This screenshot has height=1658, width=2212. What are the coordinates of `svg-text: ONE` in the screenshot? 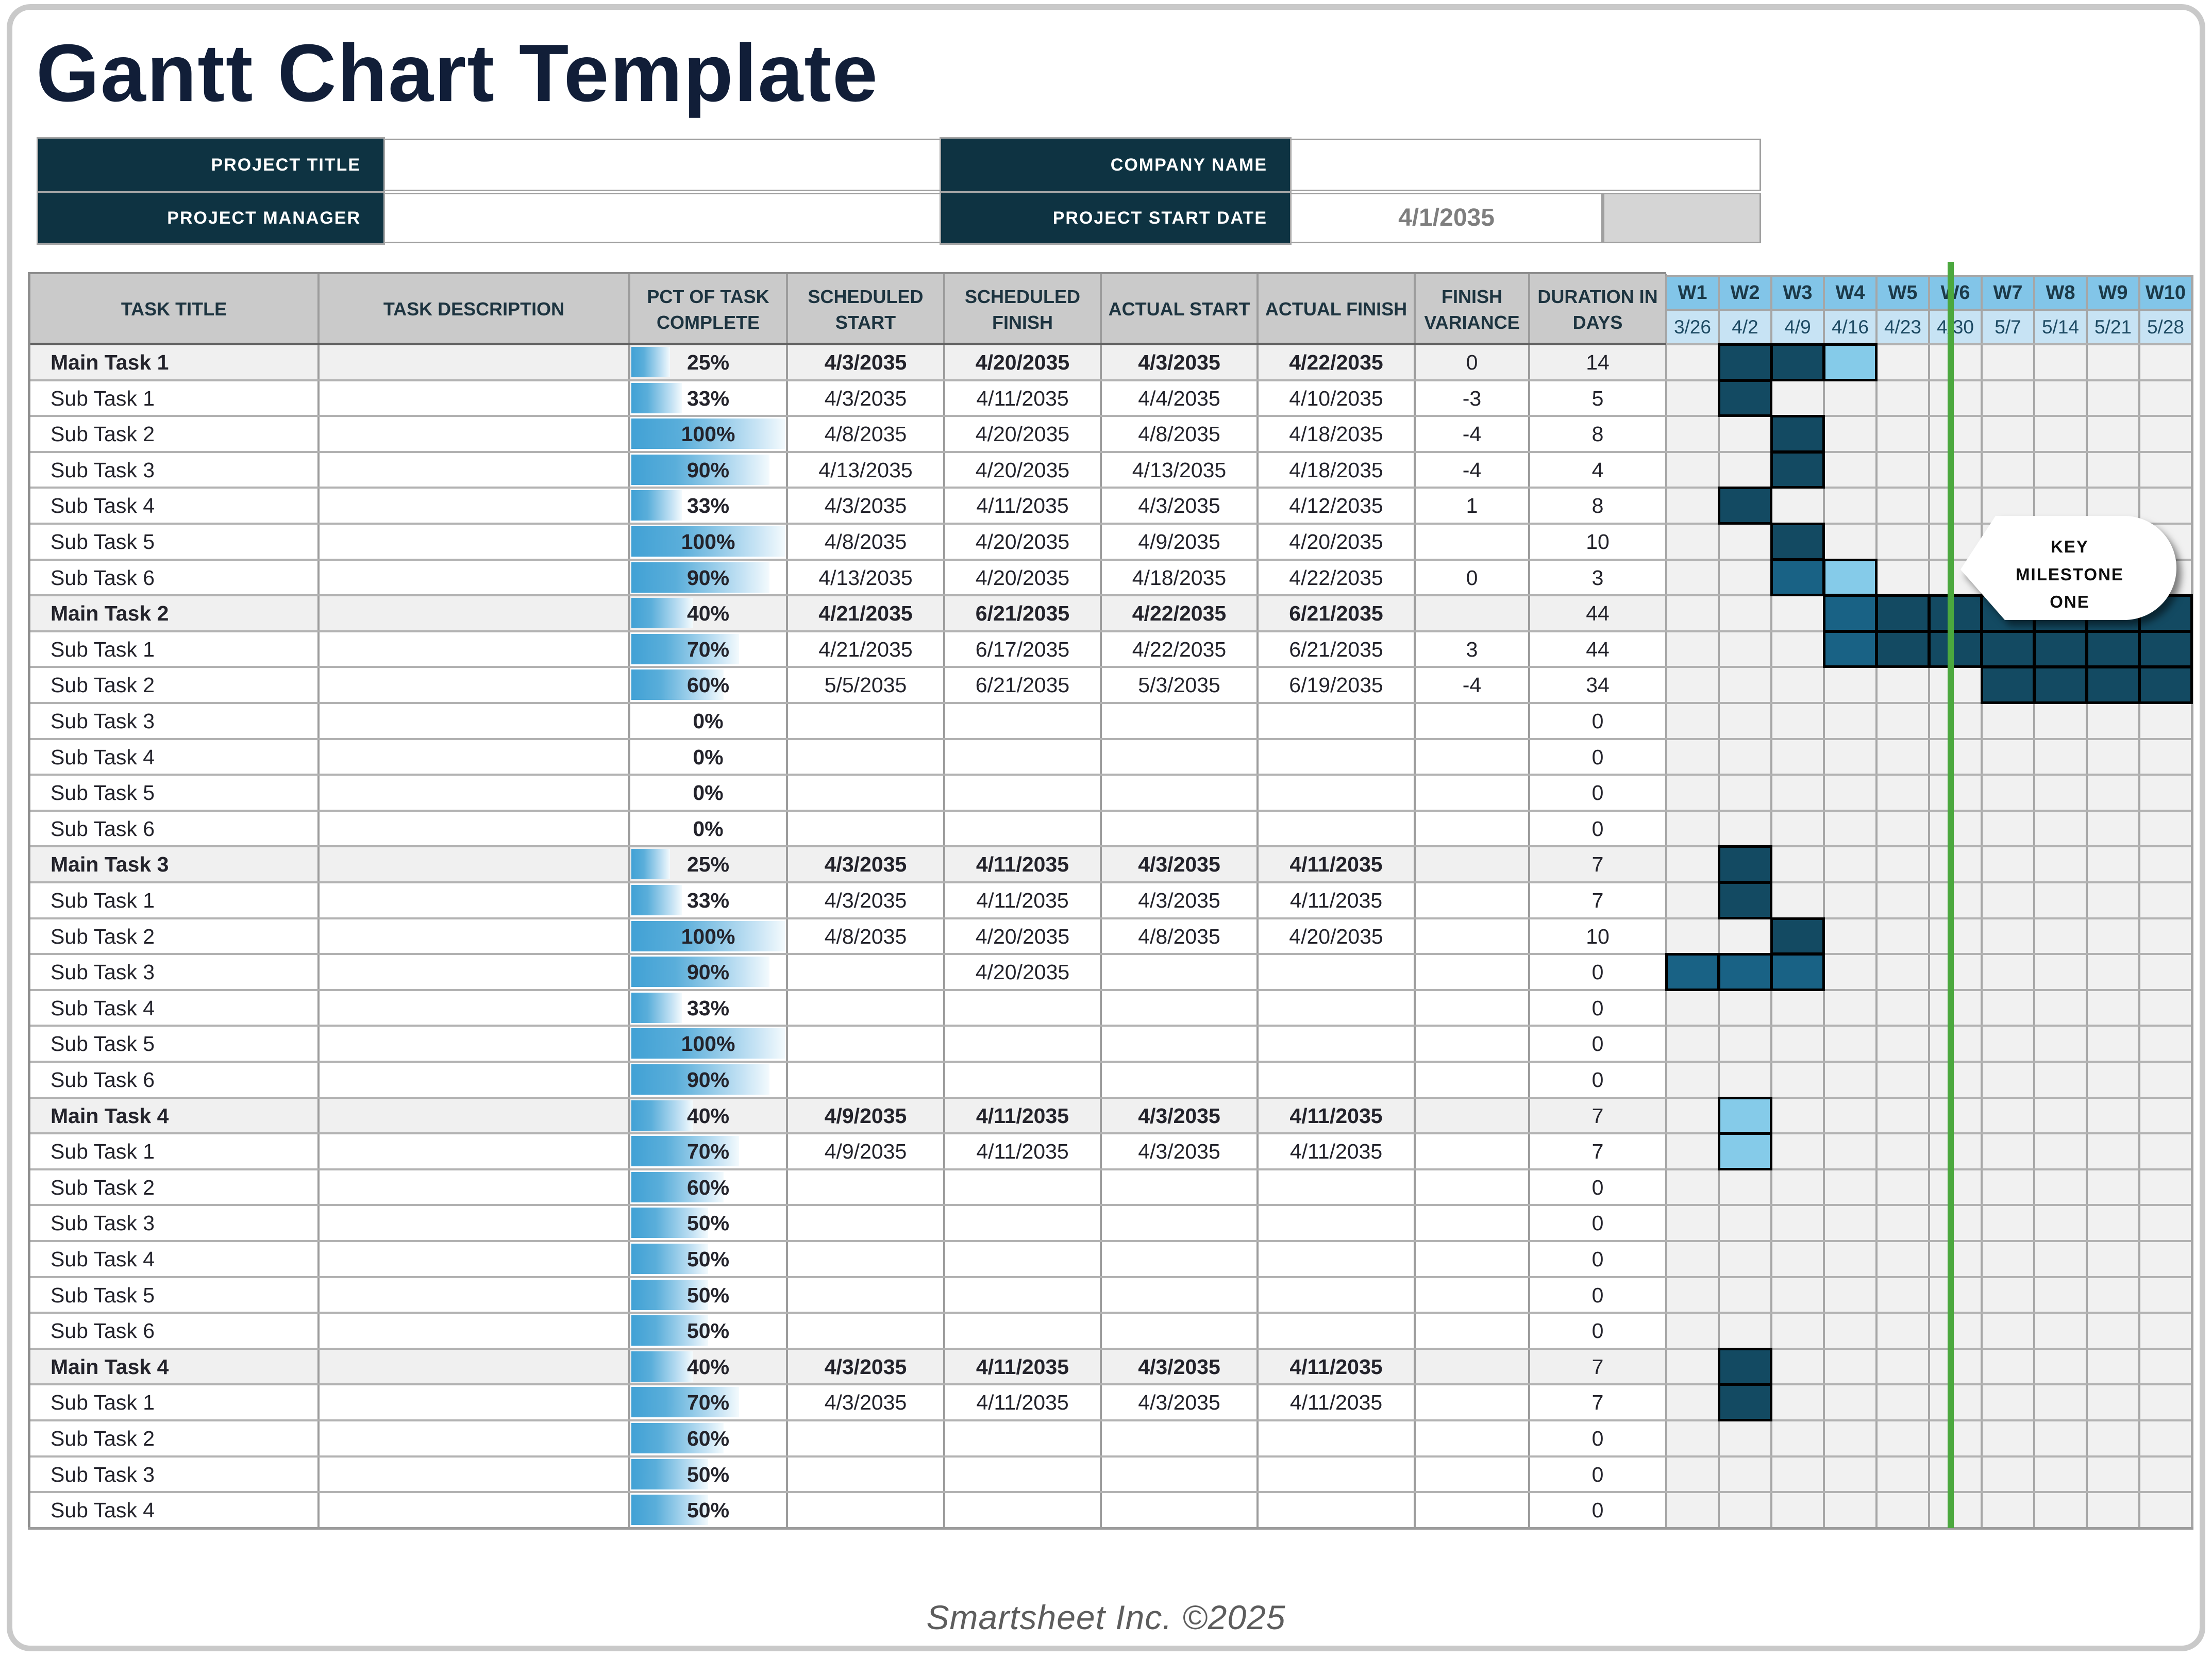 It's located at (2070, 601).